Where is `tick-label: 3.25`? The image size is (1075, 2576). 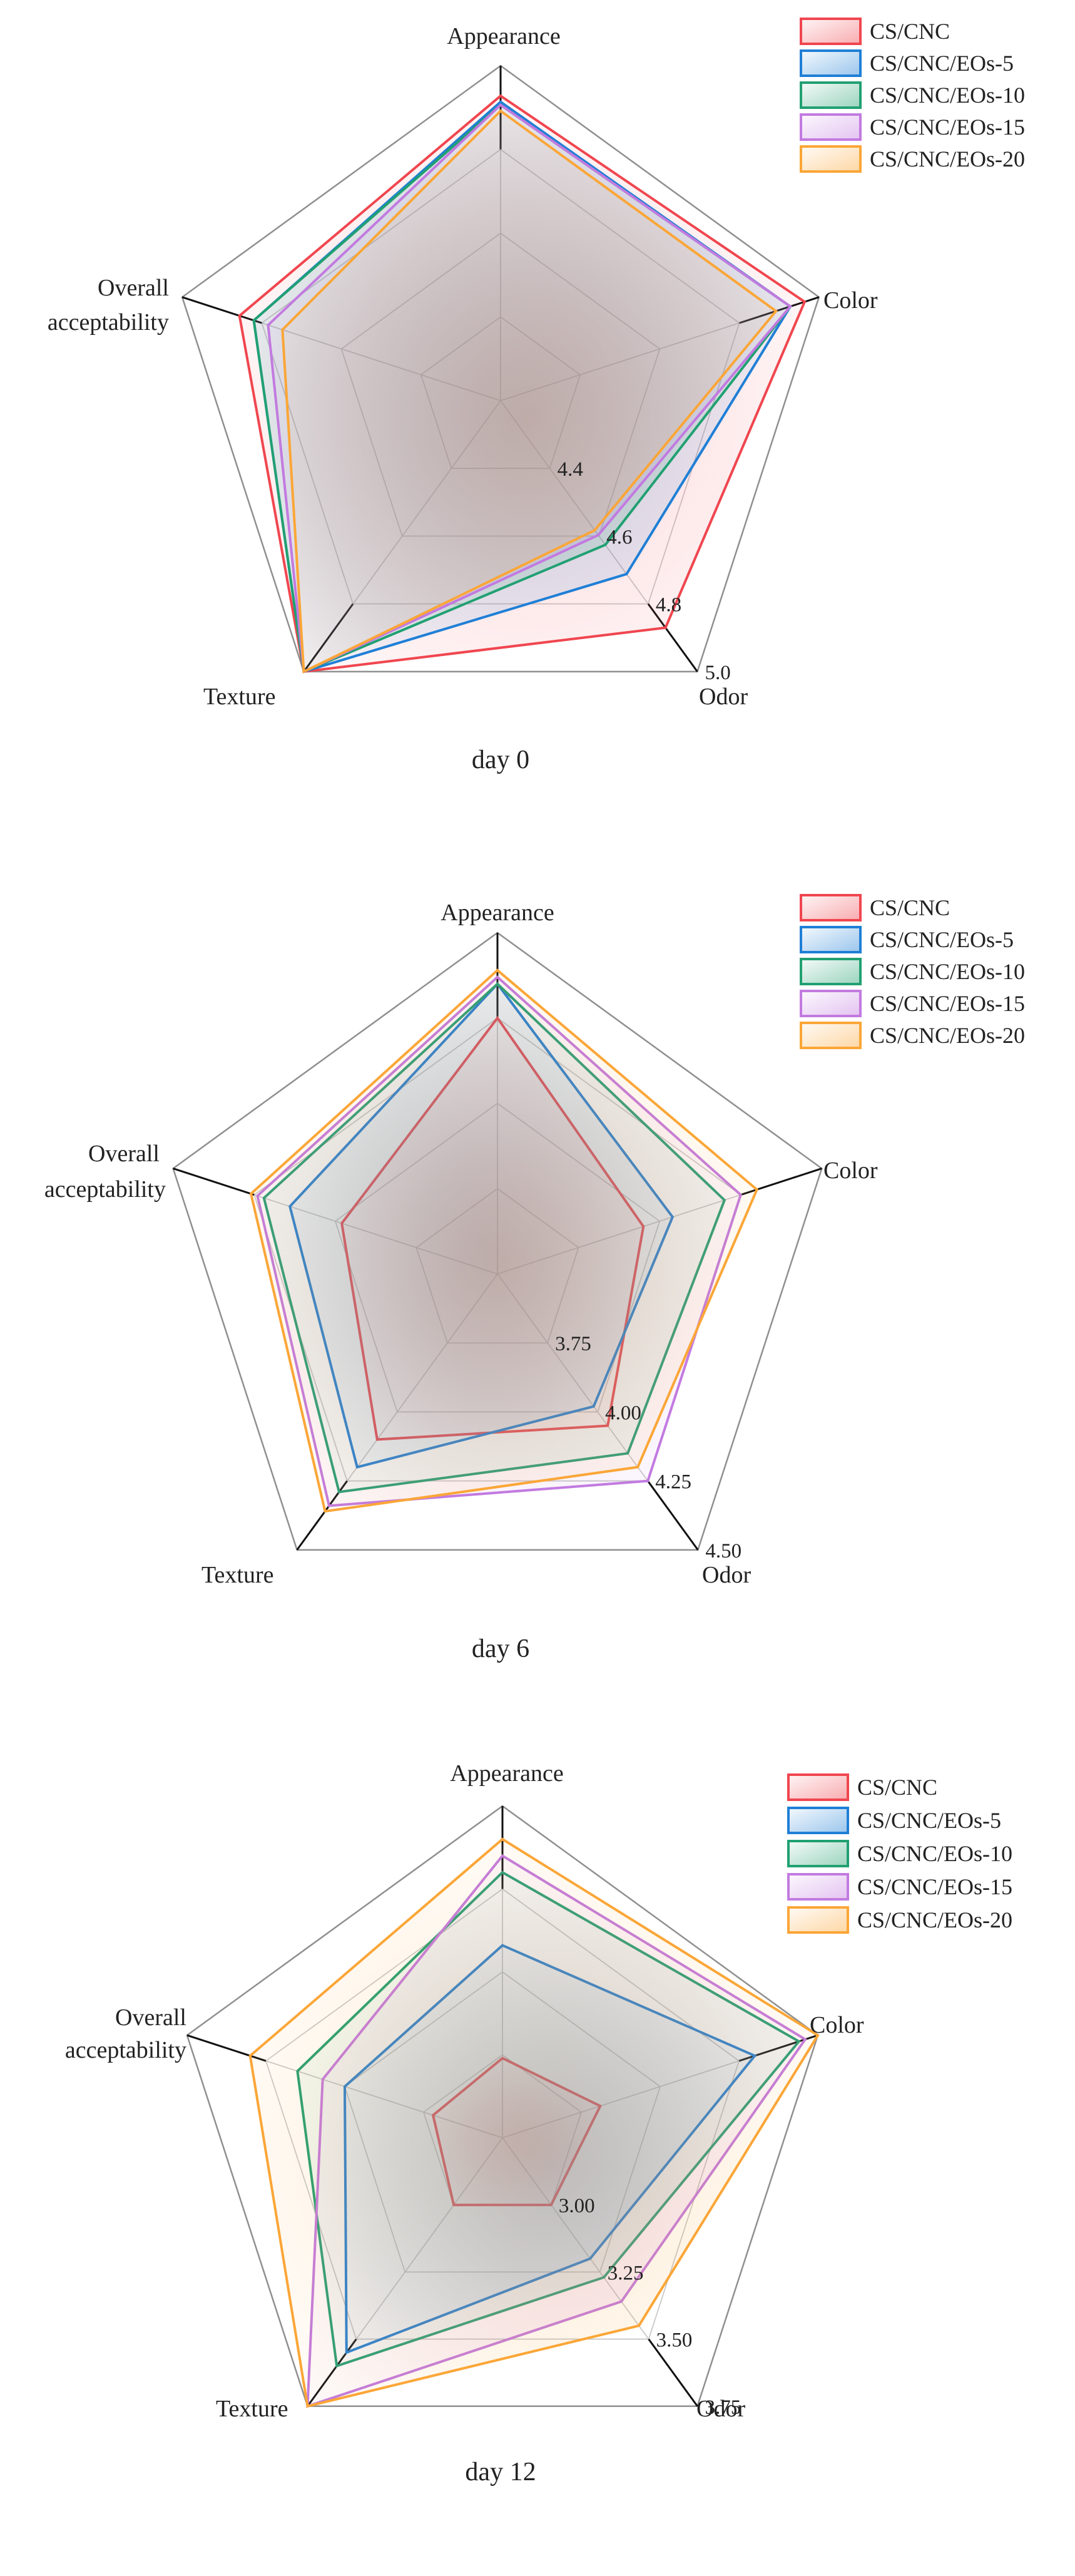 tick-label: 3.25 is located at coordinates (626, 2273).